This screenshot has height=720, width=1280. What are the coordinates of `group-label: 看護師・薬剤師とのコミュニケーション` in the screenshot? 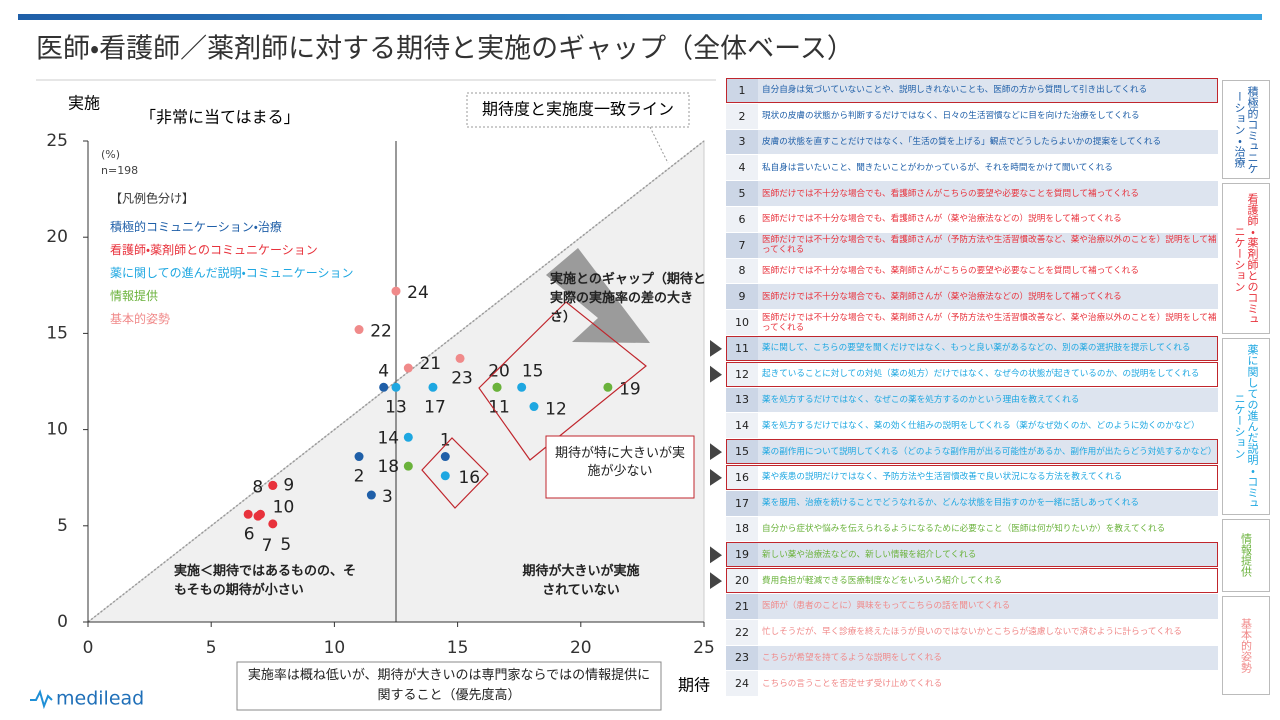 It's located at (1246, 258).